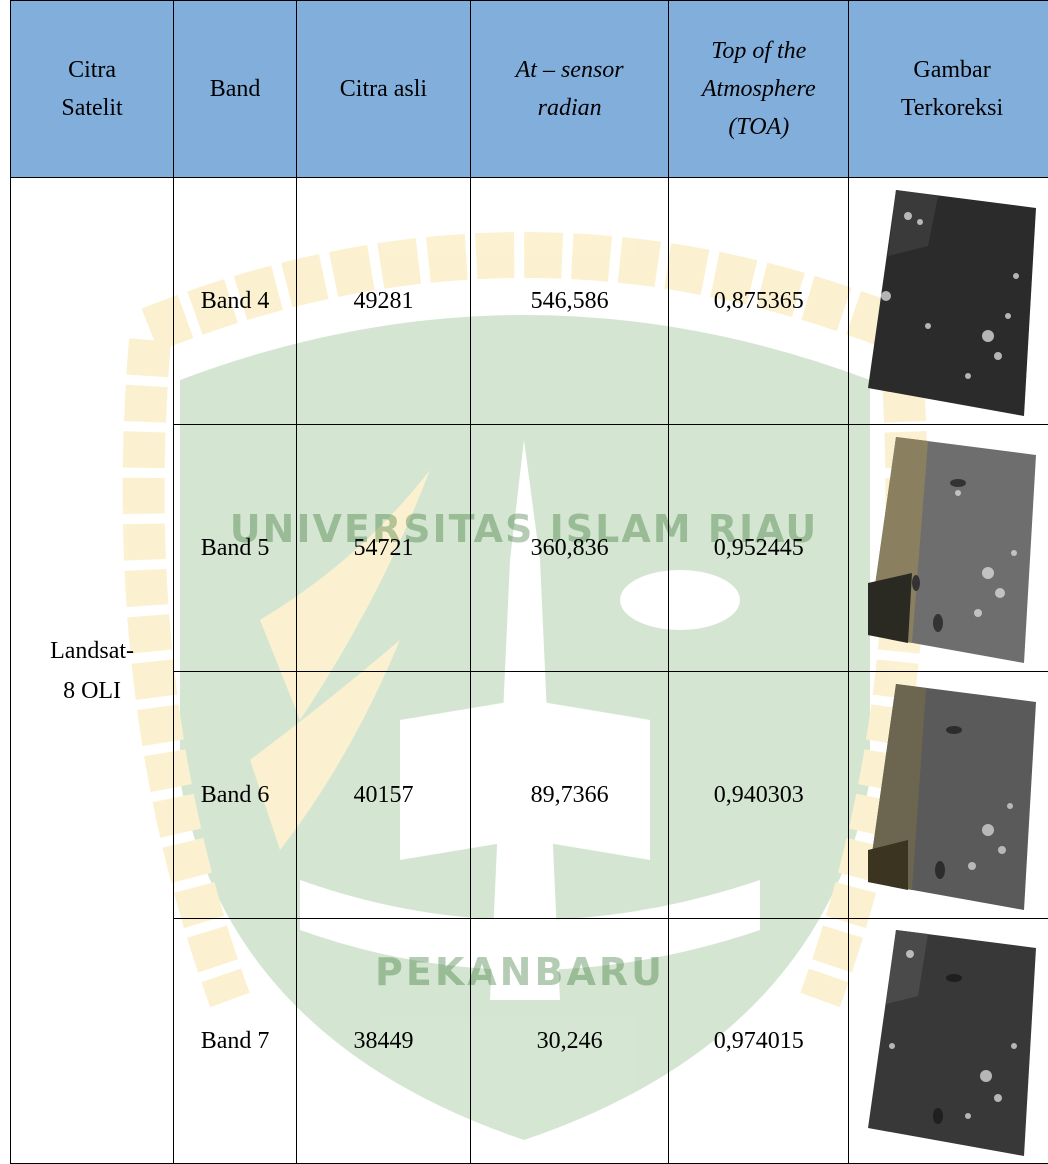 This screenshot has width=1048, height=1164. What do you see at coordinates (759, 1041) in the screenshot?
I see `toa-cell: 0,974015` at bounding box center [759, 1041].